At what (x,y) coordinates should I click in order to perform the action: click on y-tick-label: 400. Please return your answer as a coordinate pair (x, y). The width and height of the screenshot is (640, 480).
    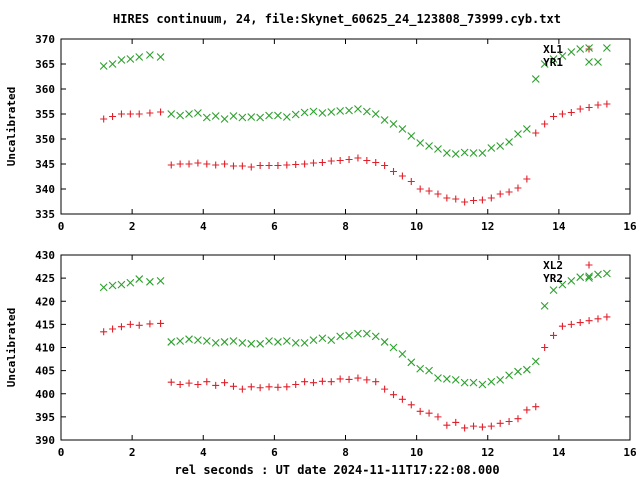
    Looking at the image, I should click on (45, 394).